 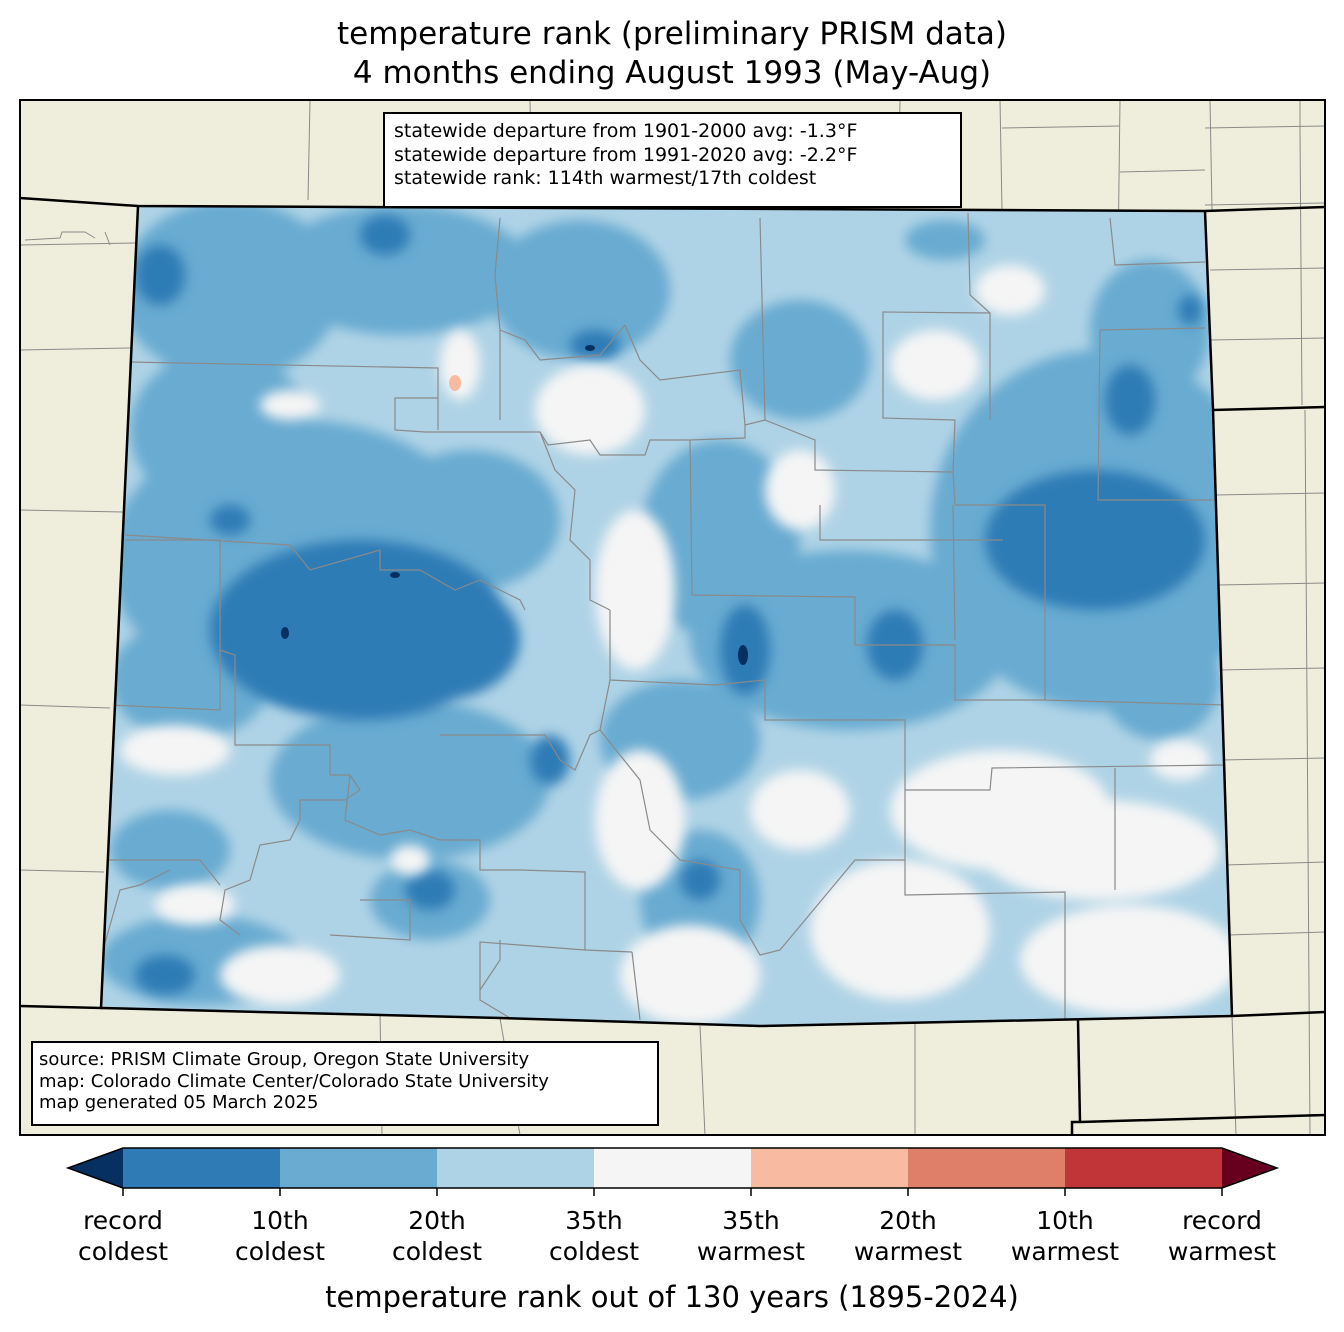 What do you see at coordinates (95, 1168) in the screenshot?
I see `colorbar-extend-low` at bounding box center [95, 1168].